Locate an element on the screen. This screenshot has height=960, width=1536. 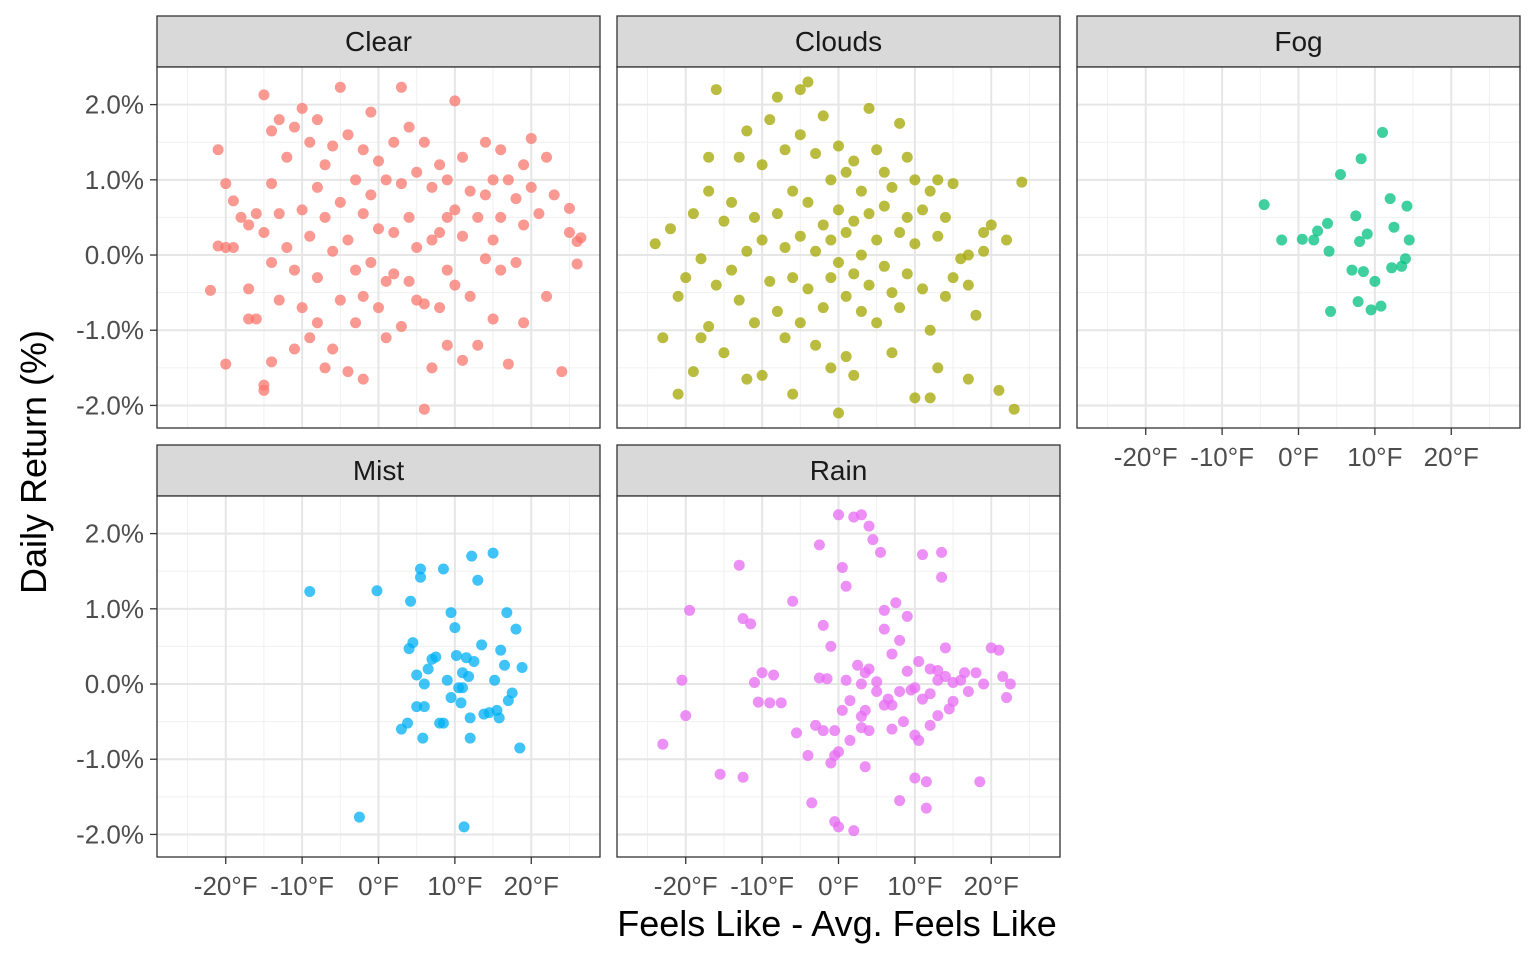
x-tick-label: -20°F is located at coordinates (226, 886).